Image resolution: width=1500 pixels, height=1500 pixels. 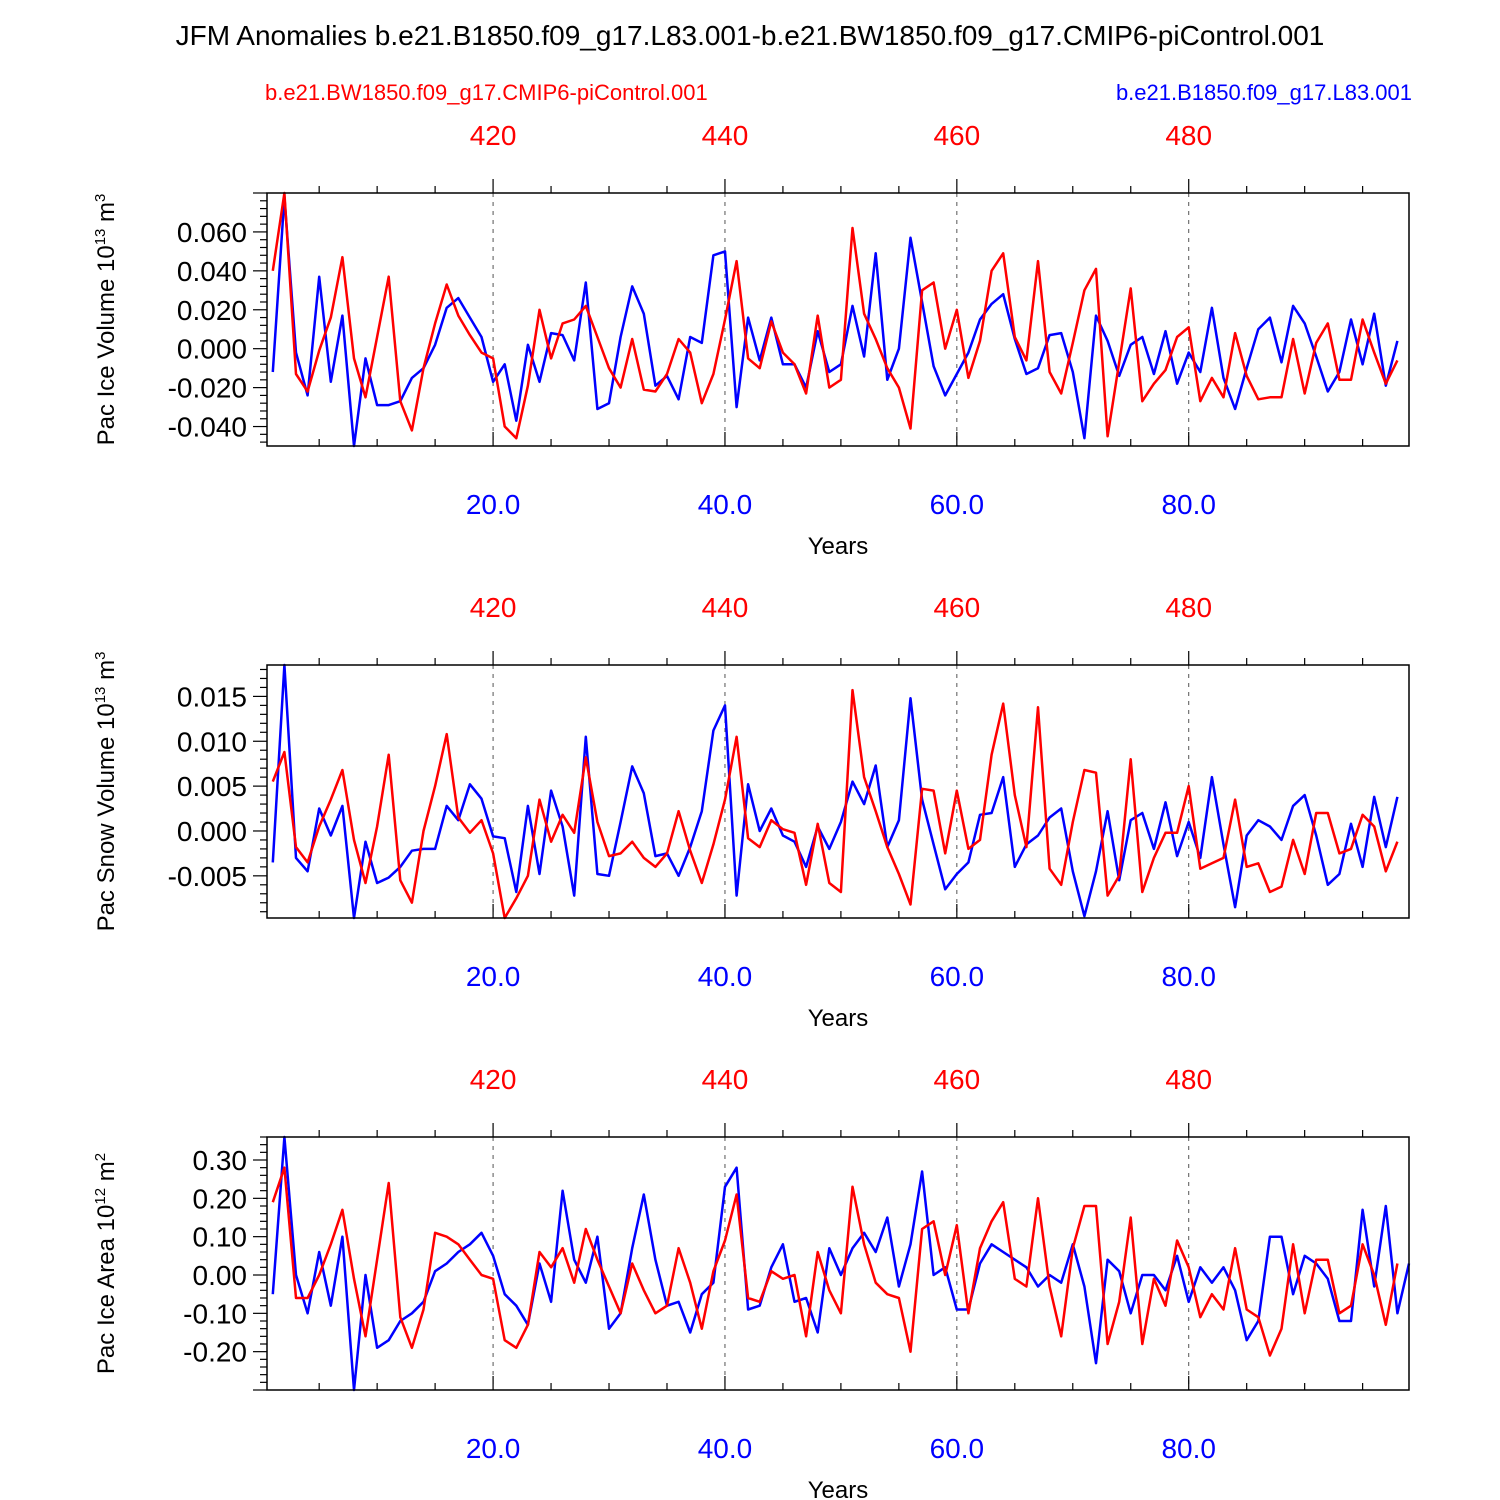 What do you see at coordinates (207, 427) in the screenshot?
I see `y-tick-label: -0.040` at bounding box center [207, 427].